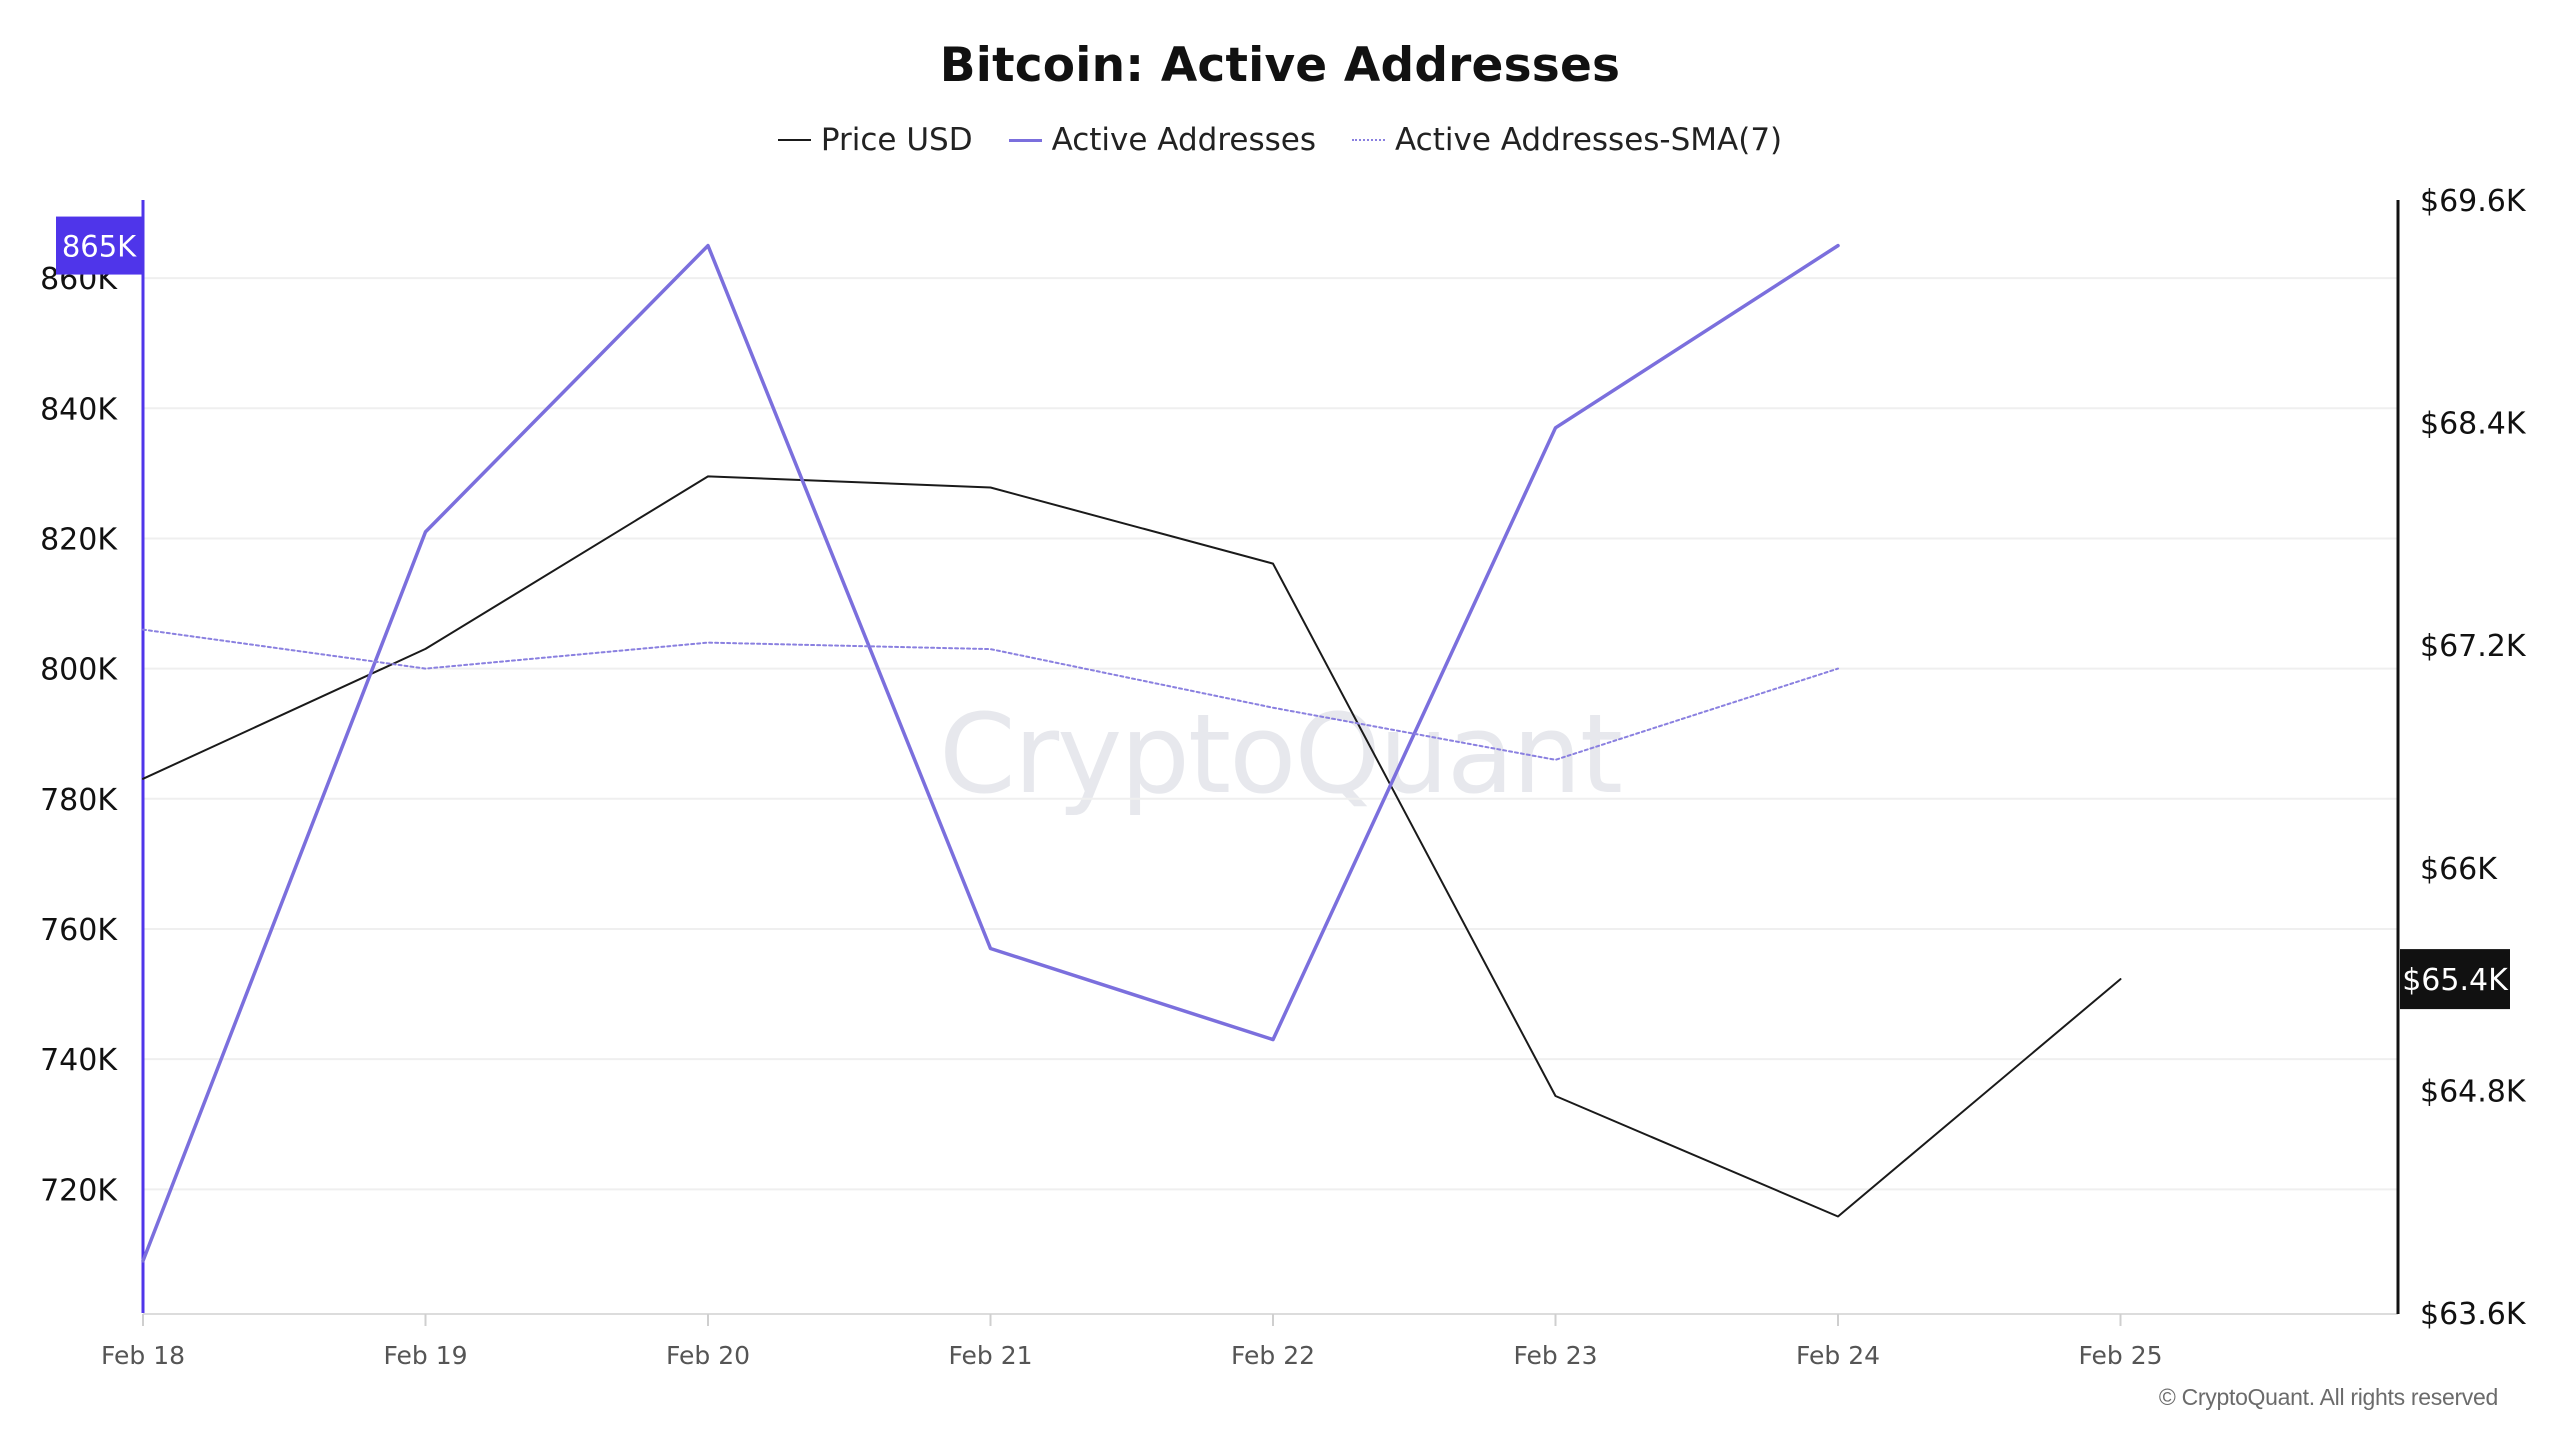 This screenshot has height=1440, width=2560. I want to click on copyright-notice: © CryptoQuant. All rights reserved, so click(2328, 1397).